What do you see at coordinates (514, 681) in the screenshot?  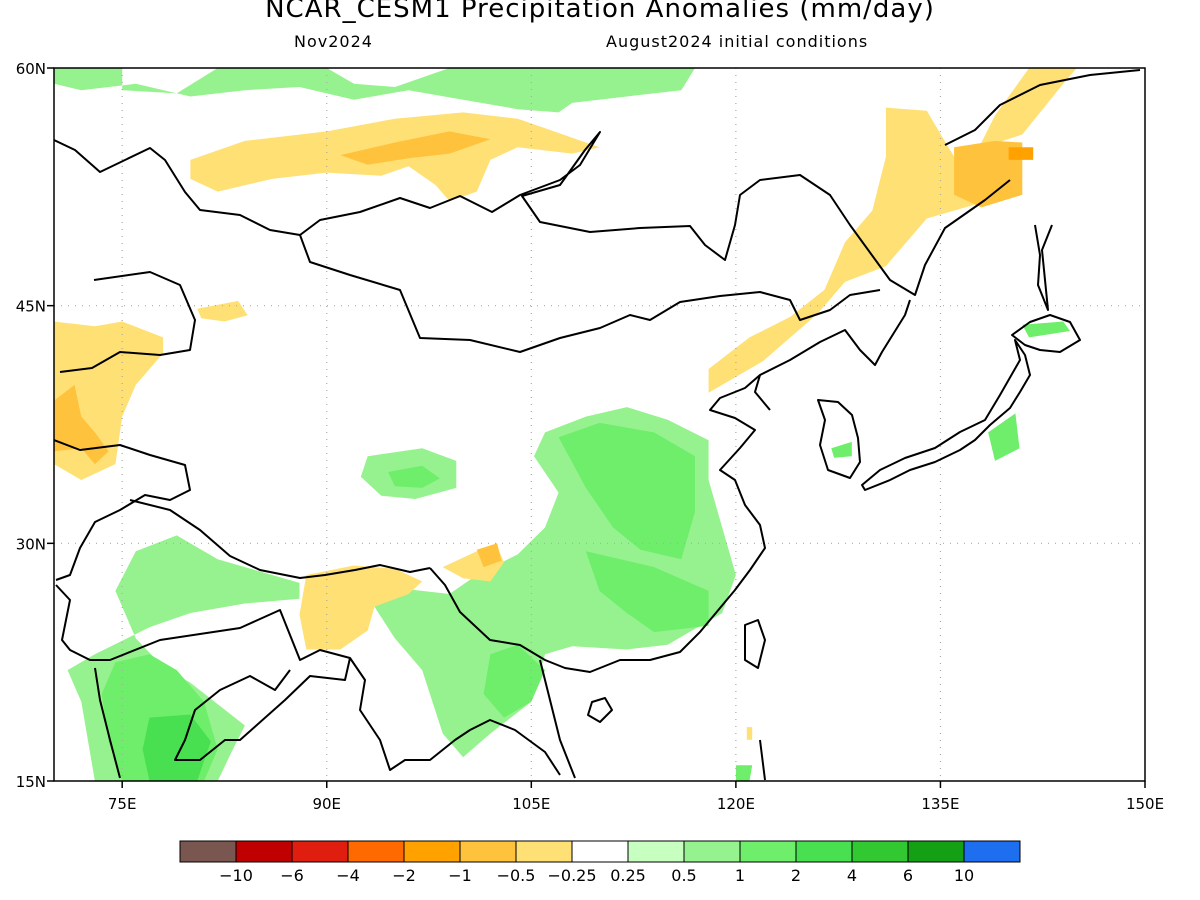 I see `anomaly-region-indochina-wet-core` at bounding box center [514, 681].